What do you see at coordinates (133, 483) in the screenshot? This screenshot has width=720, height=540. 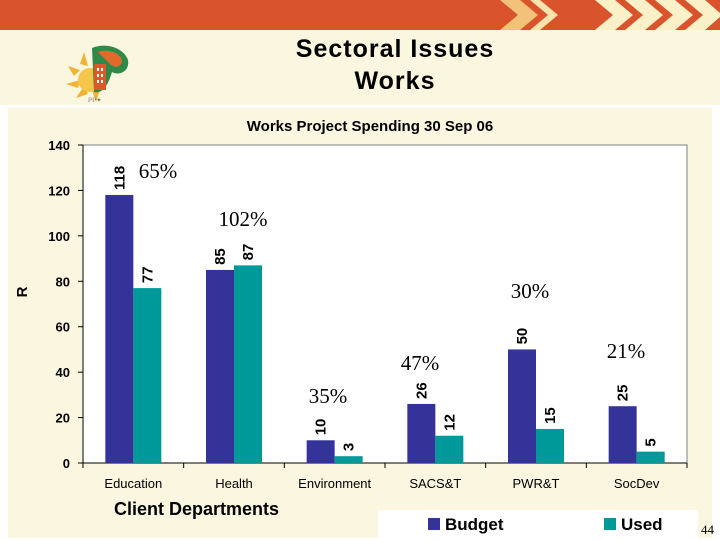 I see `x-tick-label: Education` at bounding box center [133, 483].